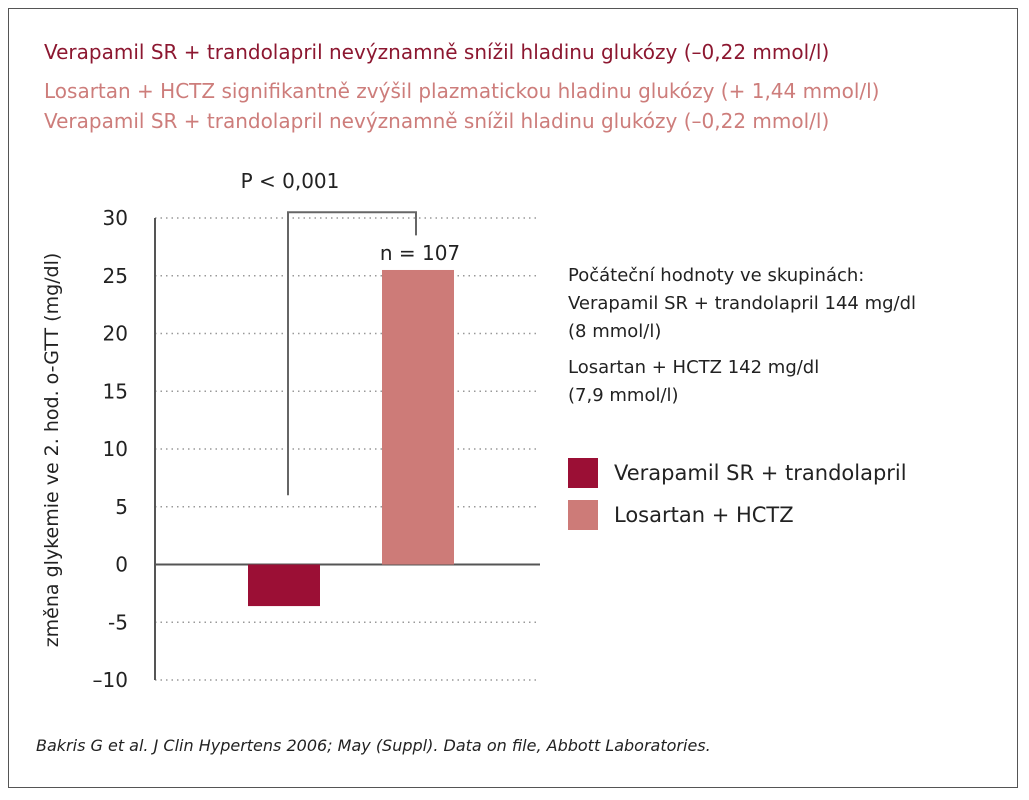  Describe the element at coordinates (115, 449) in the screenshot. I see `y-tick-label: 10` at that location.